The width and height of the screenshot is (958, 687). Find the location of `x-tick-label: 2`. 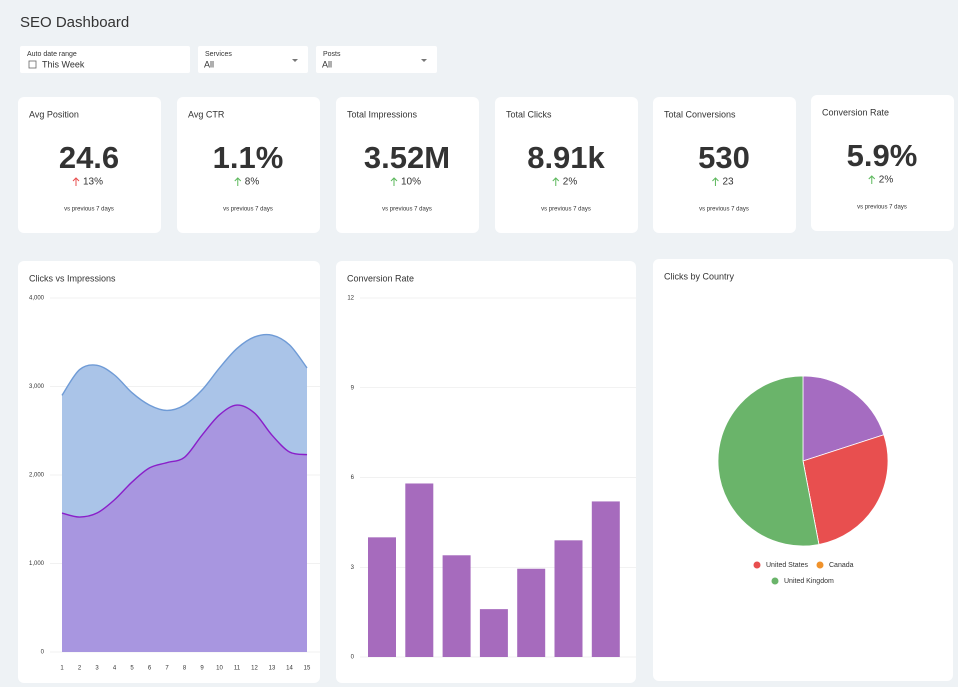

x-tick-label: 2 is located at coordinates (80, 669).